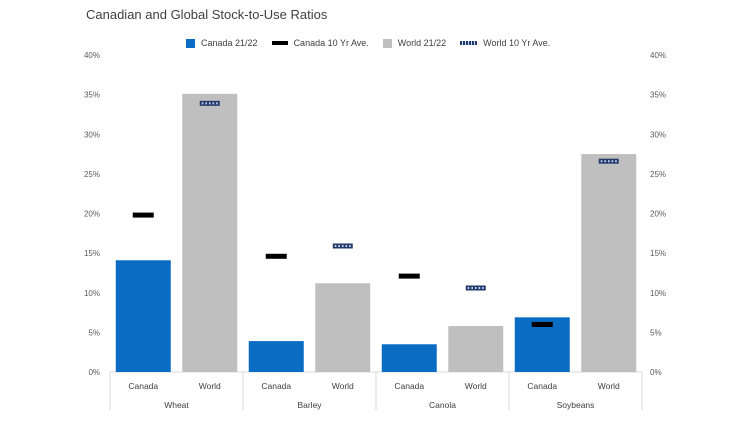  Describe the element at coordinates (279, 43) in the screenshot. I see `legend-swatch-canada-10yr` at that location.